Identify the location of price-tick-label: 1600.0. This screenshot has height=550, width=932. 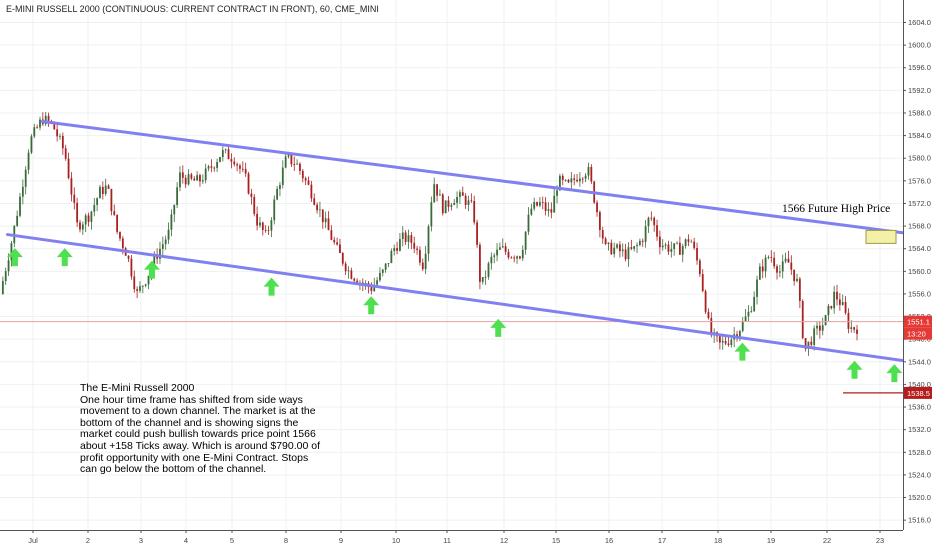
(919, 45).